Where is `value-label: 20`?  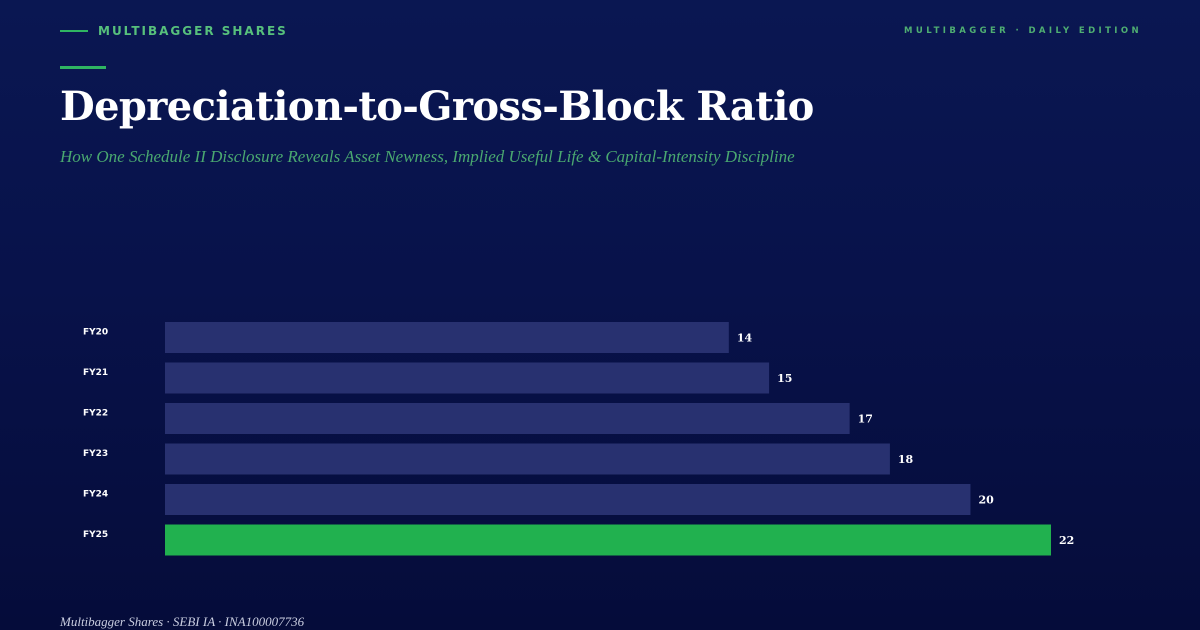
value-label: 20 is located at coordinates (986, 500).